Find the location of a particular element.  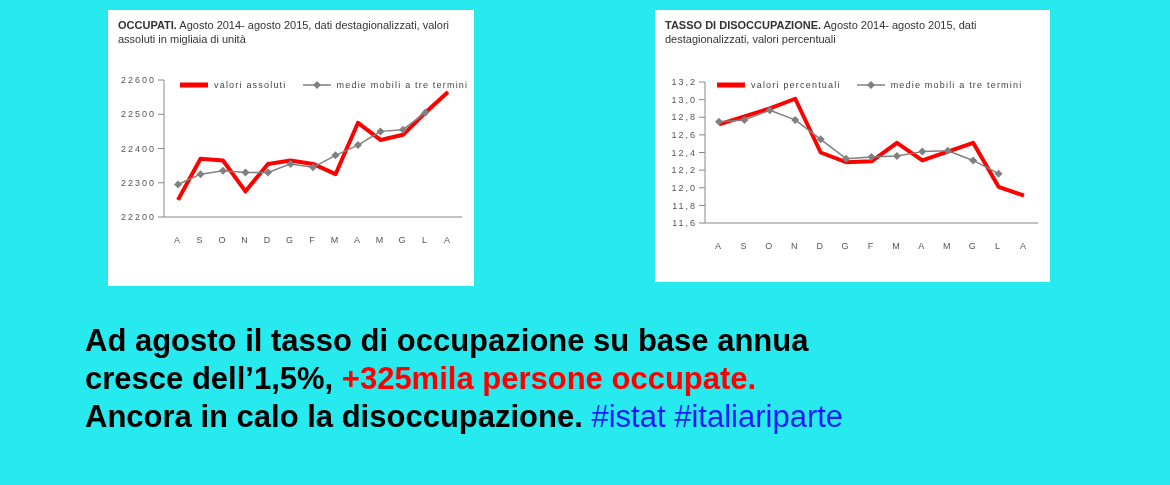

y-tick-label: 22600 is located at coordinates (138, 80).